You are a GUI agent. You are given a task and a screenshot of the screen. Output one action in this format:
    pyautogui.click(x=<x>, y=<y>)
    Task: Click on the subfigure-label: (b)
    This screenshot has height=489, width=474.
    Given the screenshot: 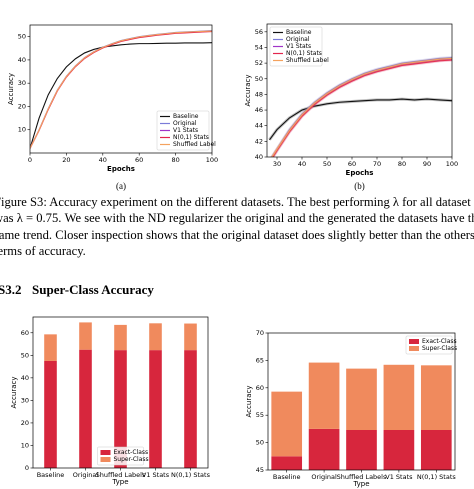 What is the action you would take?
    pyautogui.click(x=359, y=186)
    